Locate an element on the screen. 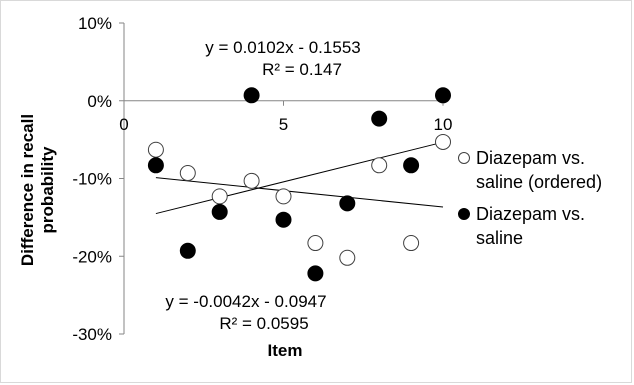  x-tick-label: 10 is located at coordinates (443, 124).